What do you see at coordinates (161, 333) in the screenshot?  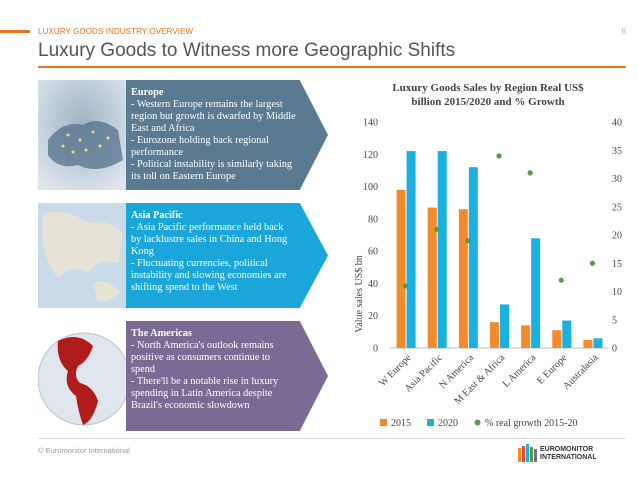 I see `region-heading: The Americas` at bounding box center [161, 333].